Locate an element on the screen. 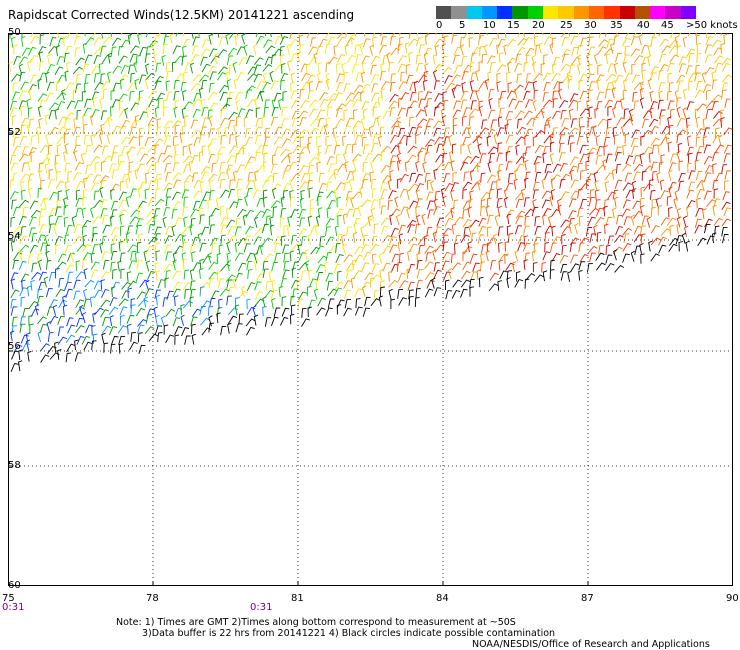 The width and height of the screenshot is (740, 650). x-tick-label: 87 is located at coordinates (587, 598).